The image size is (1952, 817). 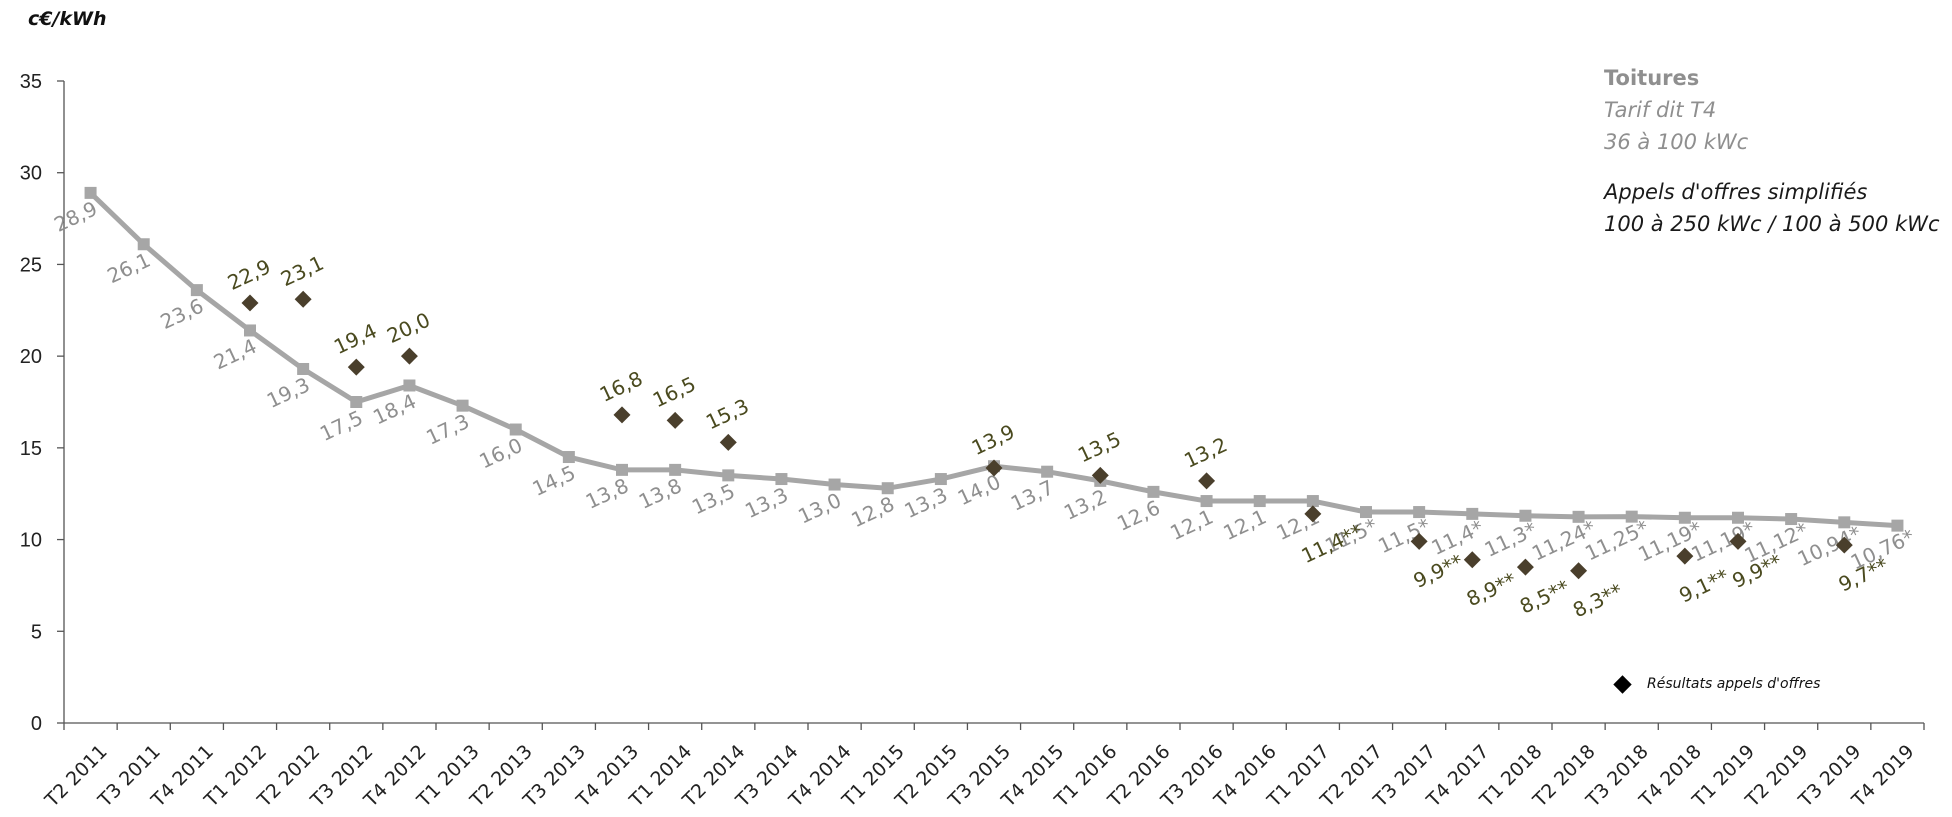 What do you see at coordinates (873, 512) in the screenshot?
I see `tarif-data-label: 12,8` at bounding box center [873, 512].